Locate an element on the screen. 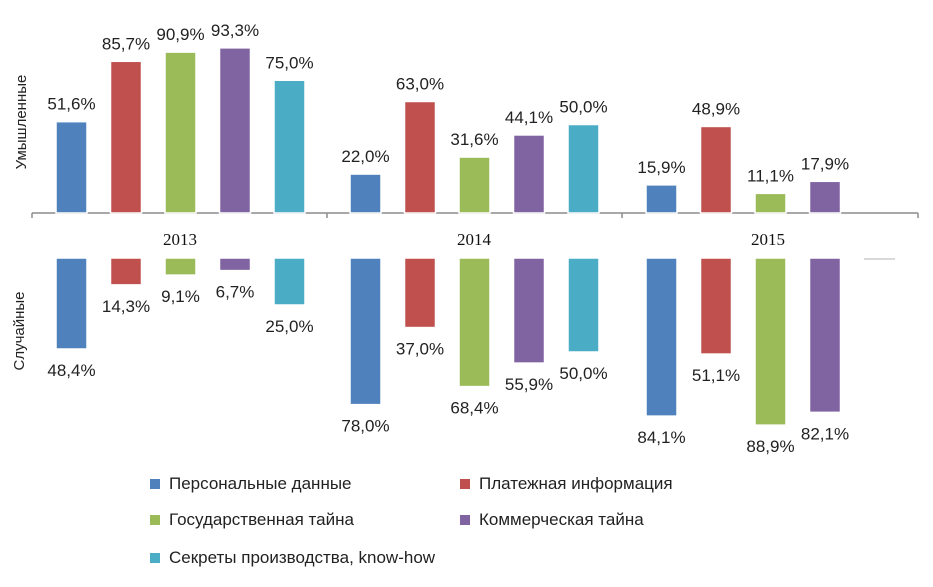 The height and width of the screenshot is (587, 933). bar-accidental-2013-s0 is located at coordinates (71, 303).